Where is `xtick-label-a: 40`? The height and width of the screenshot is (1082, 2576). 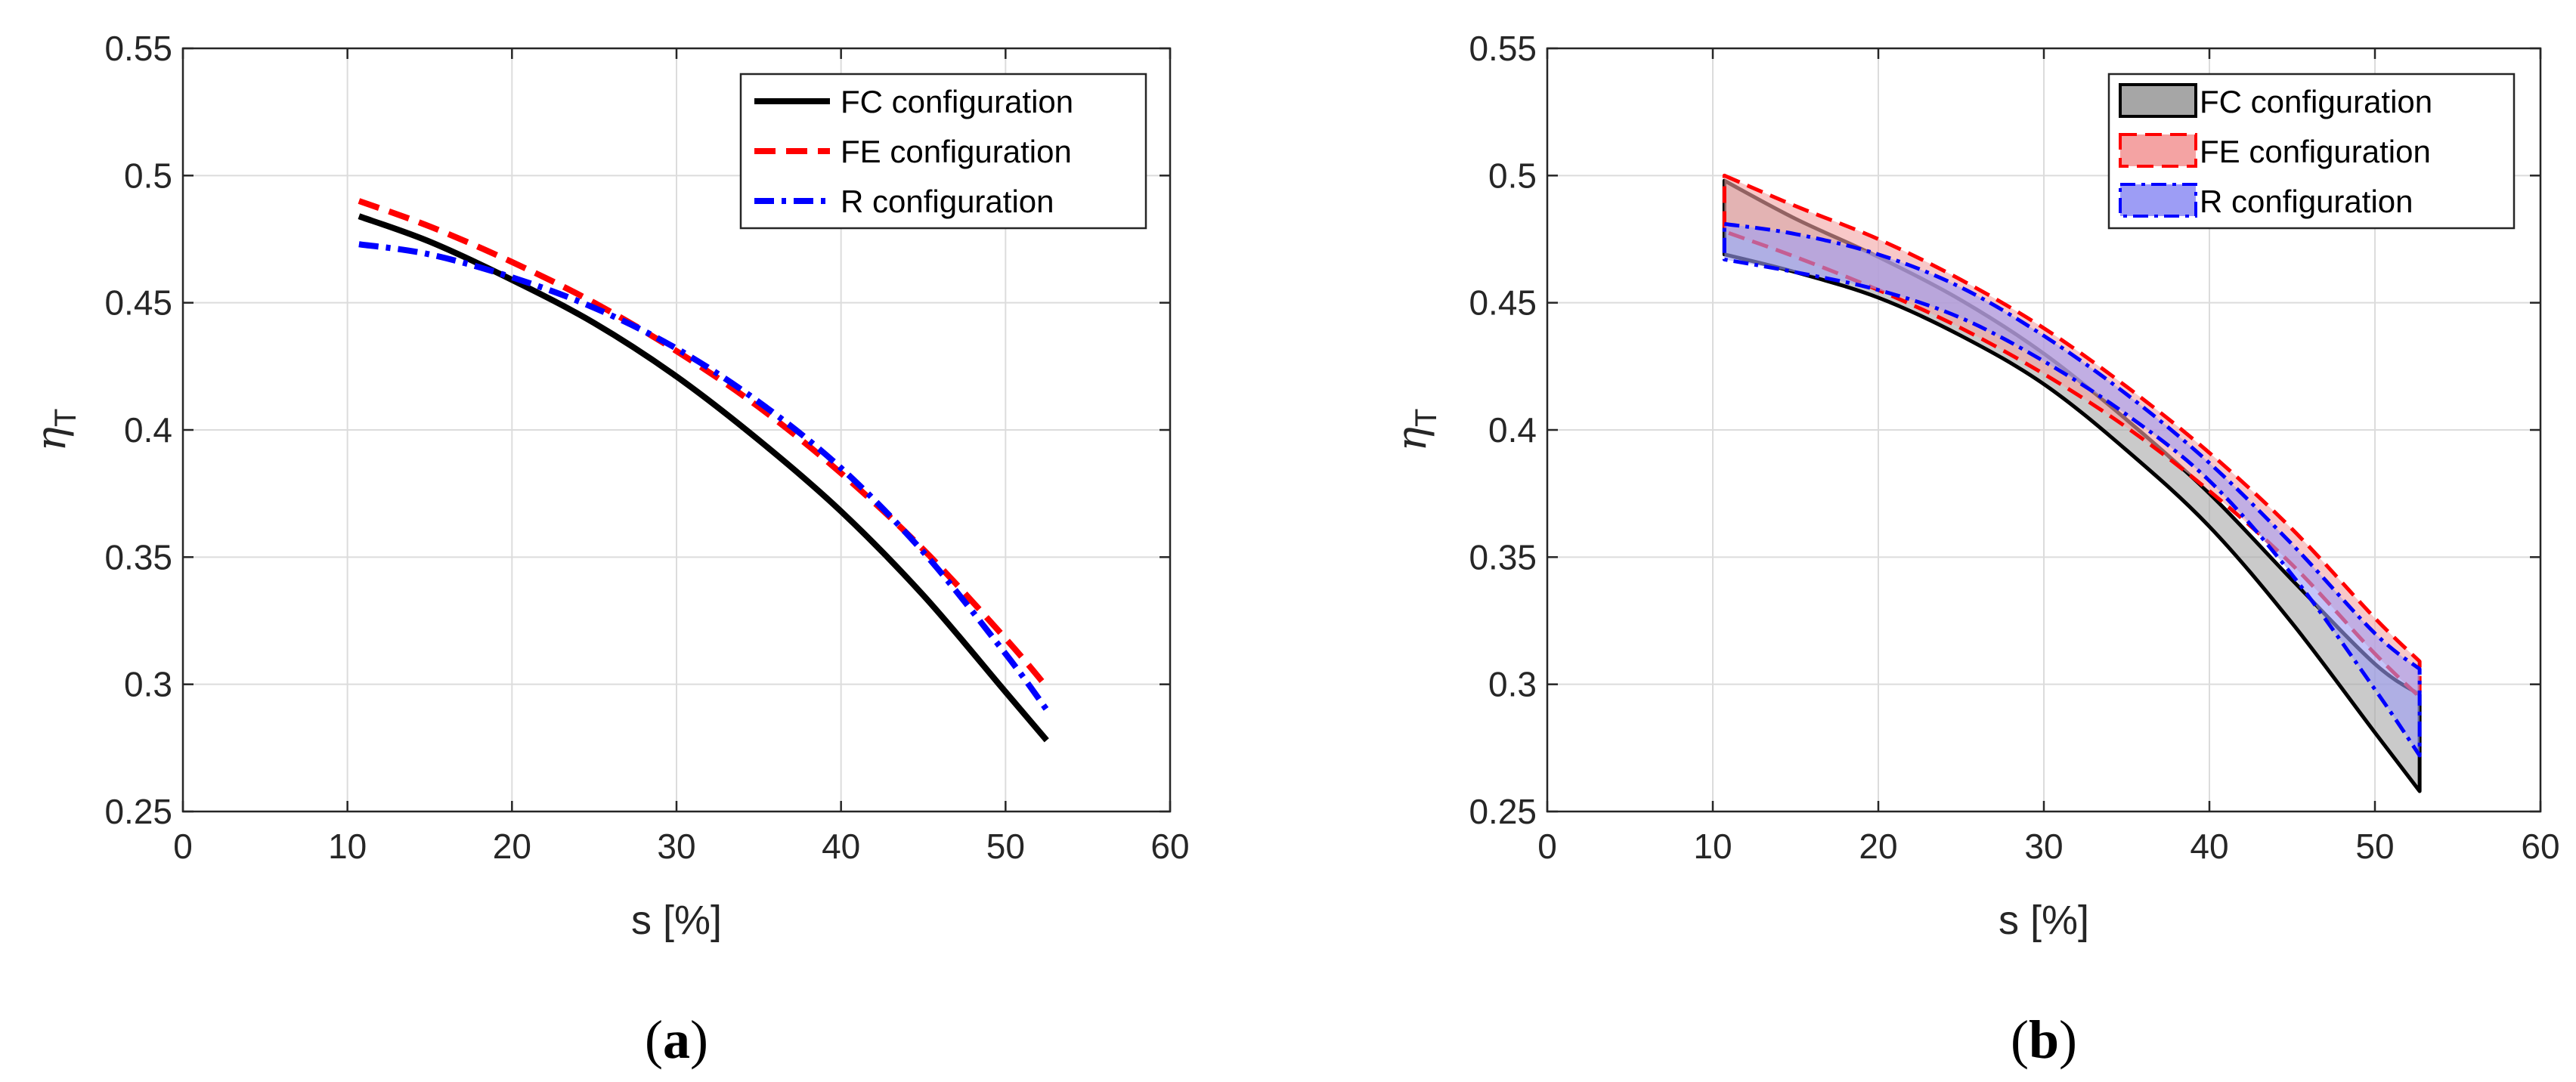 xtick-label-a: 40 is located at coordinates (841, 847).